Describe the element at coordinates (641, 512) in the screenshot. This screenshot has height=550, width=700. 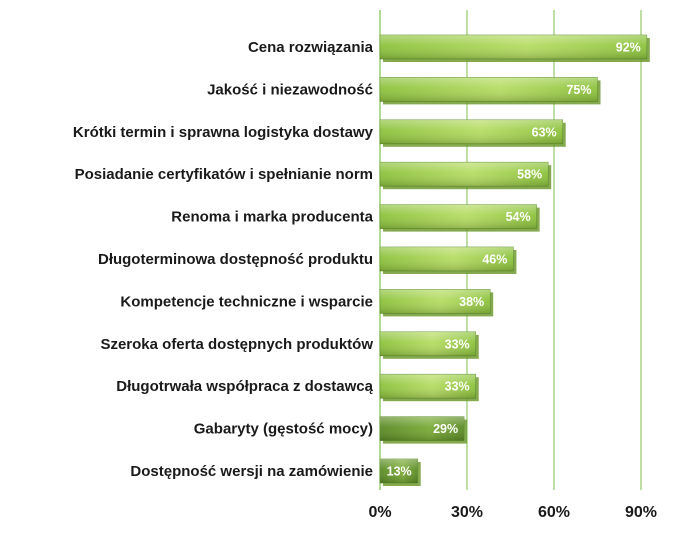
I see `x-tick-label: 90%` at that location.